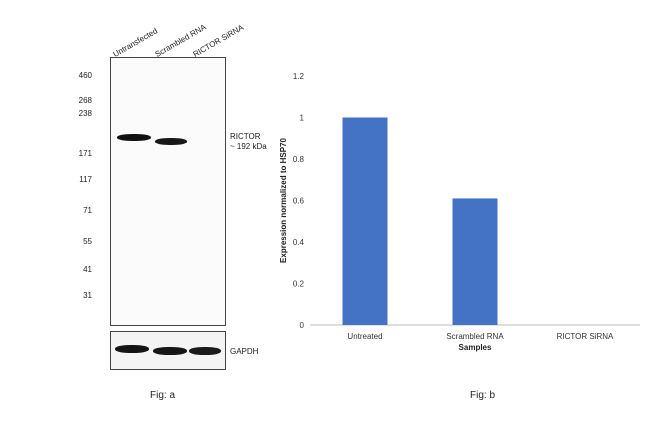 This screenshot has height=426, width=650. Describe the element at coordinates (585, 336) in the screenshot. I see `x-tick-label: RICTOR SiRNA` at that location.